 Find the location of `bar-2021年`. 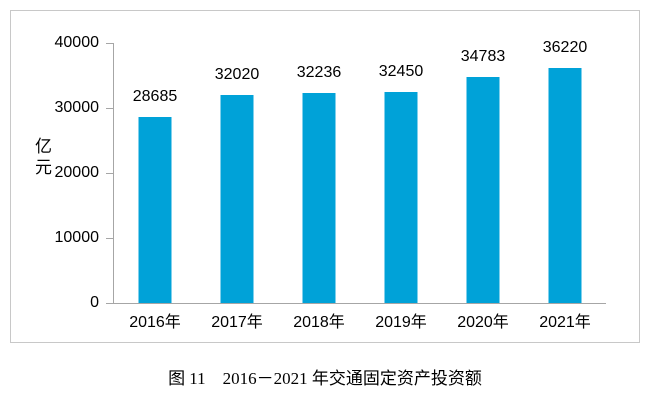

bar-2021年 is located at coordinates (565, 185).